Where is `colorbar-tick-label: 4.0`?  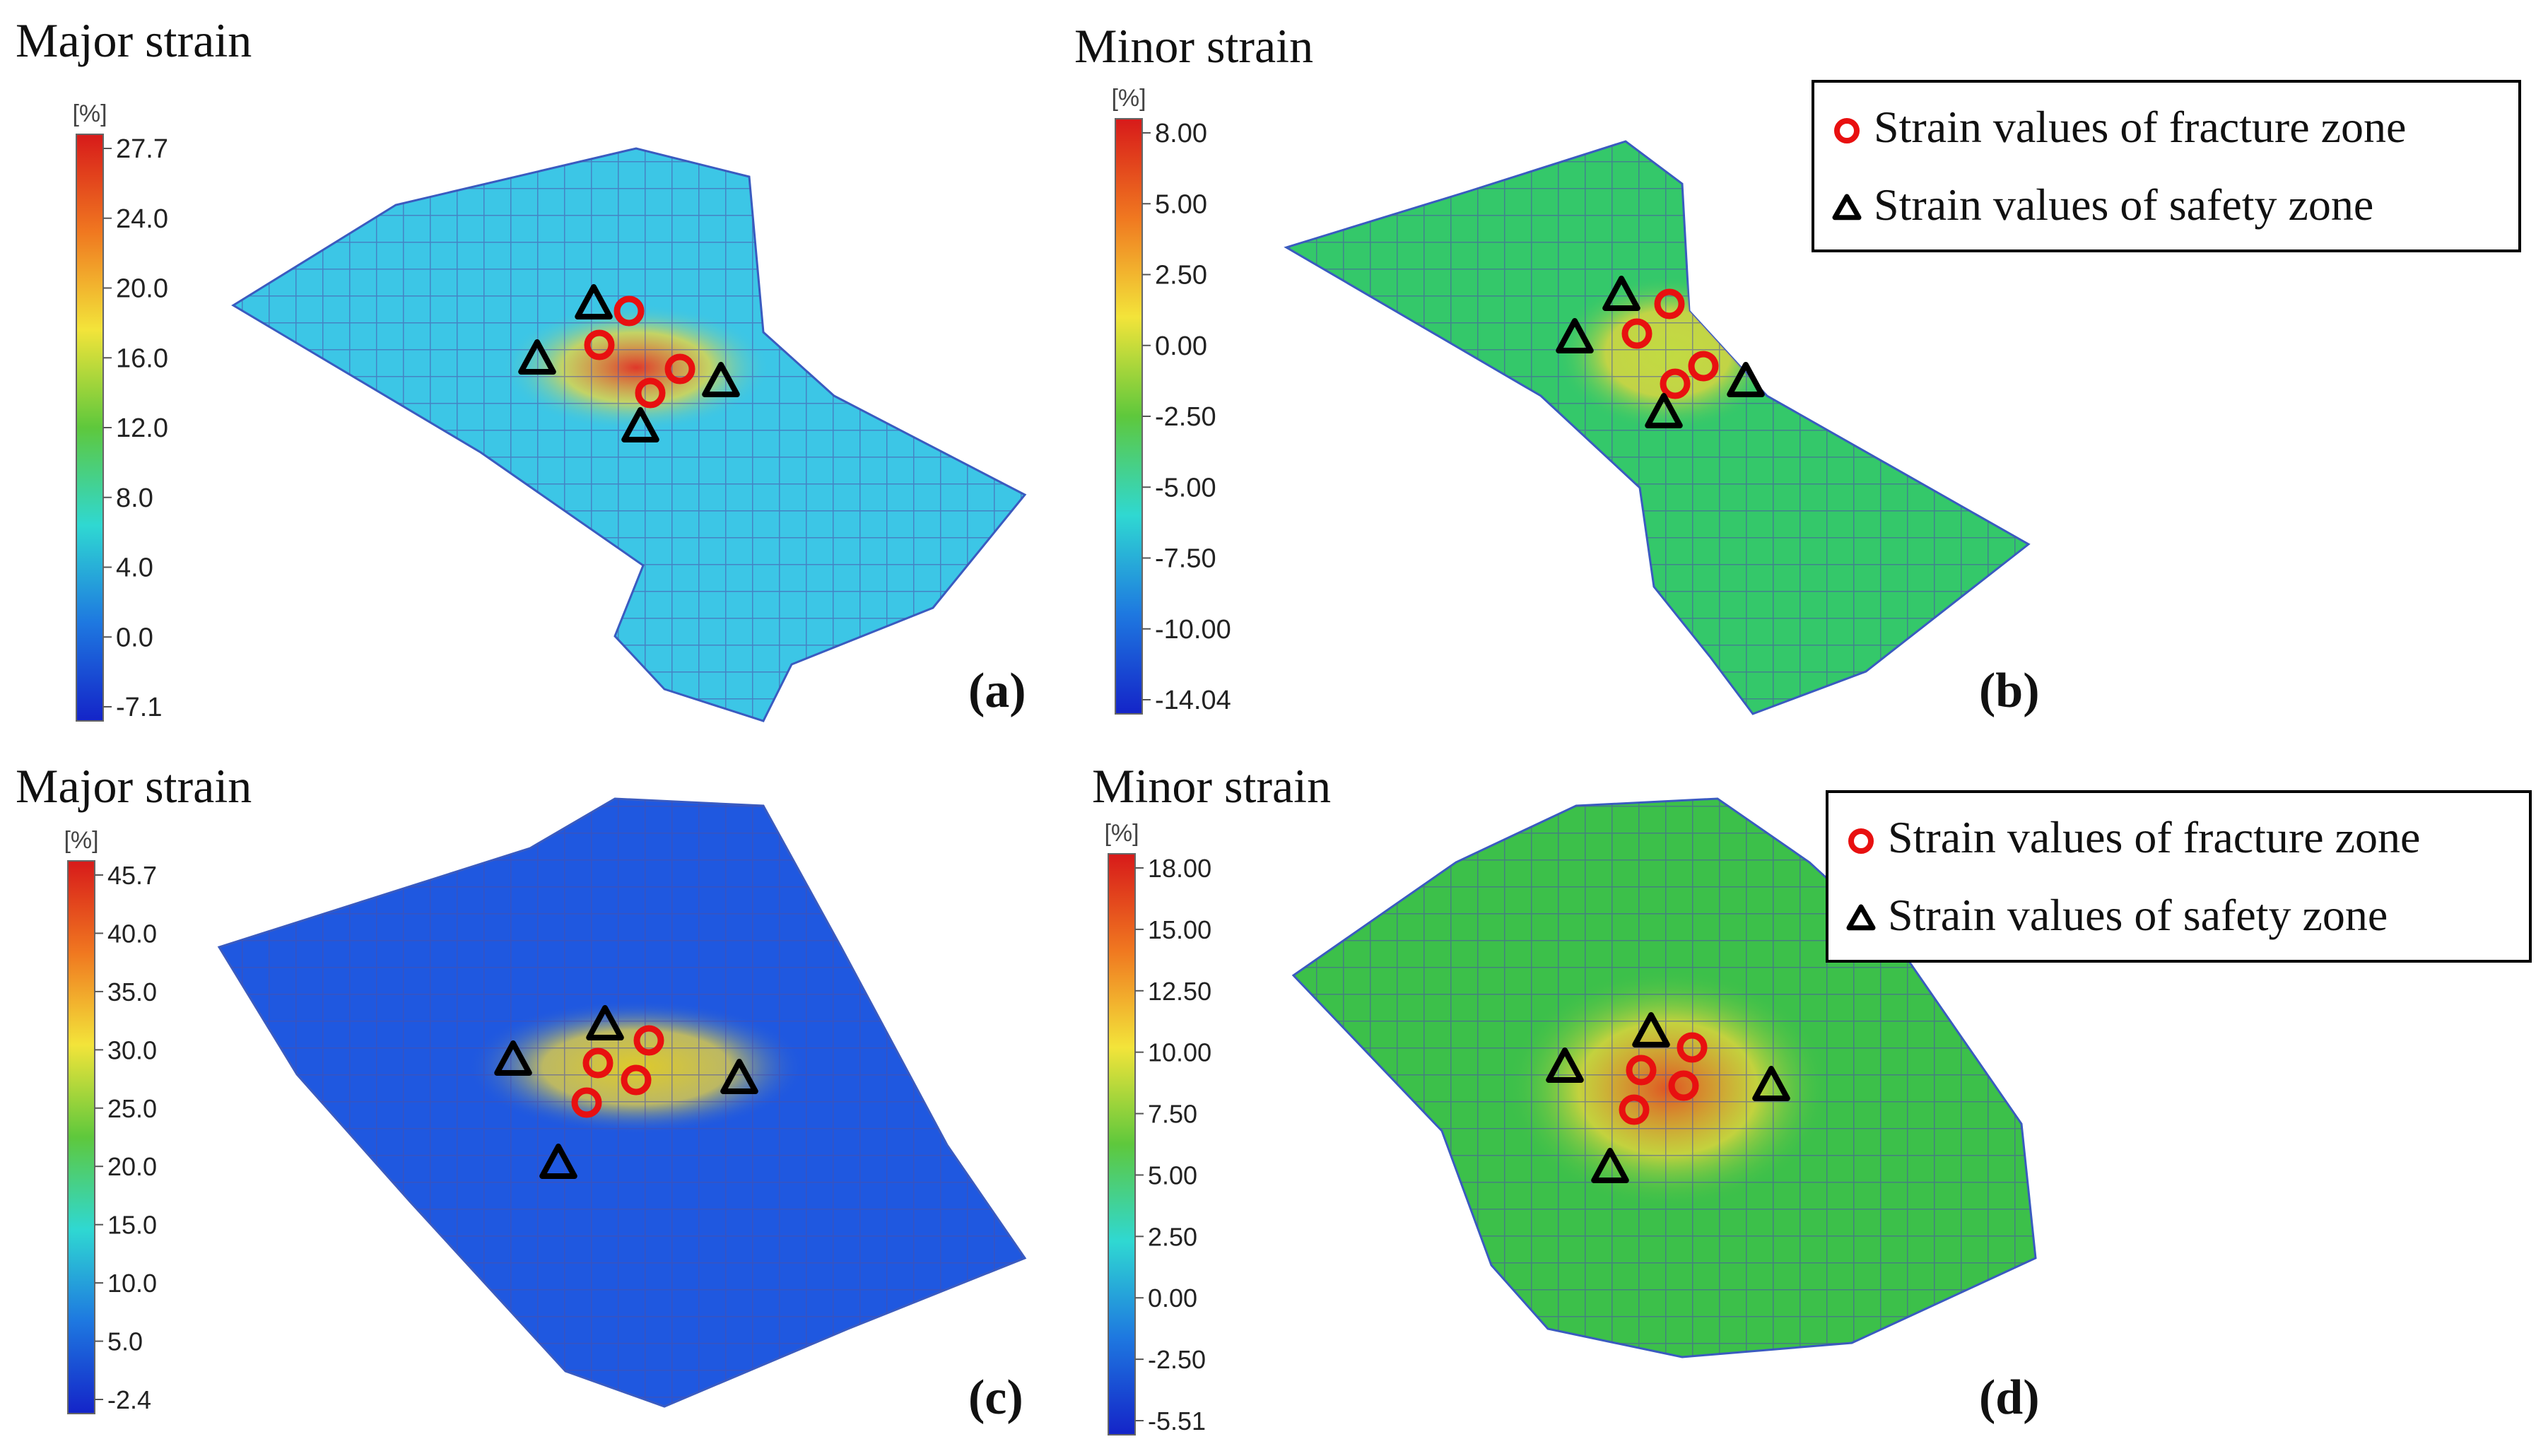 colorbar-tick-label: 4.0 is located at coordinates (135, 568).